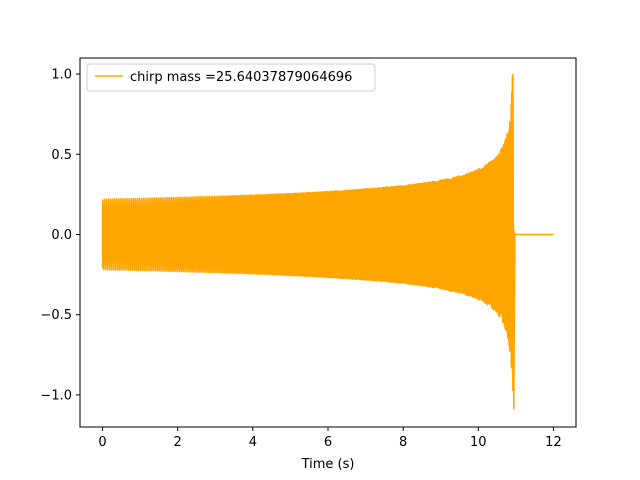 Image resolution: width=640 pixels, height=480 pixels. Describe the element at coordinates (61, 155) in the screenshot. I see `y-tick-label: 0.5` at that location.